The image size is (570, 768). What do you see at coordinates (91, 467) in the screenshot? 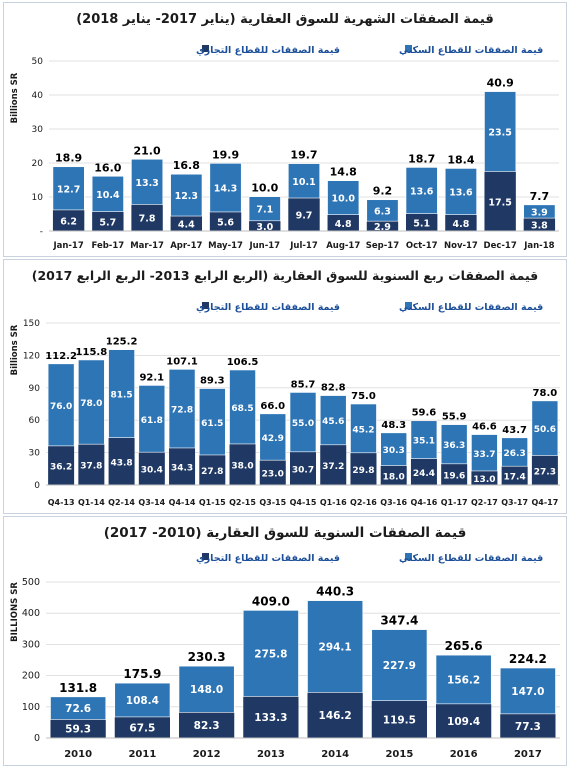
I see `data-label-commercial: 37.8` at bounding box center [91, 467].